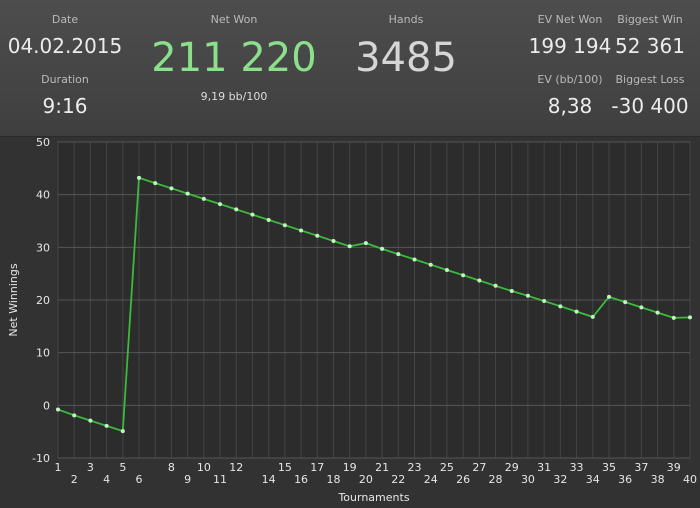 Image resolution: width=700 pixels, height=508 pixels. What do you see at coordinates (641, 467) in the screenshot?
I see `x-tick-label: 37` at bounding box center [641, 467].